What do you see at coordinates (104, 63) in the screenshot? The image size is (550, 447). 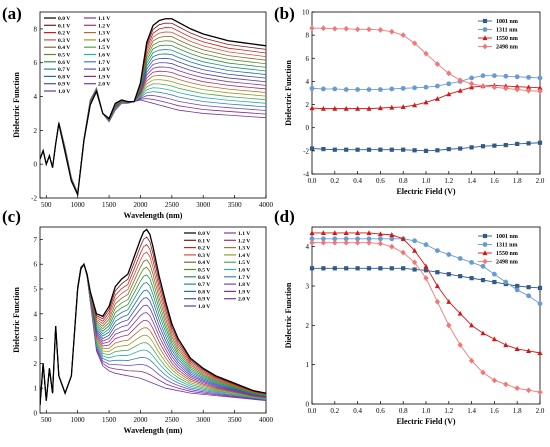 I see `legend-label: 1.7 V` at bounding box center [104, 63].